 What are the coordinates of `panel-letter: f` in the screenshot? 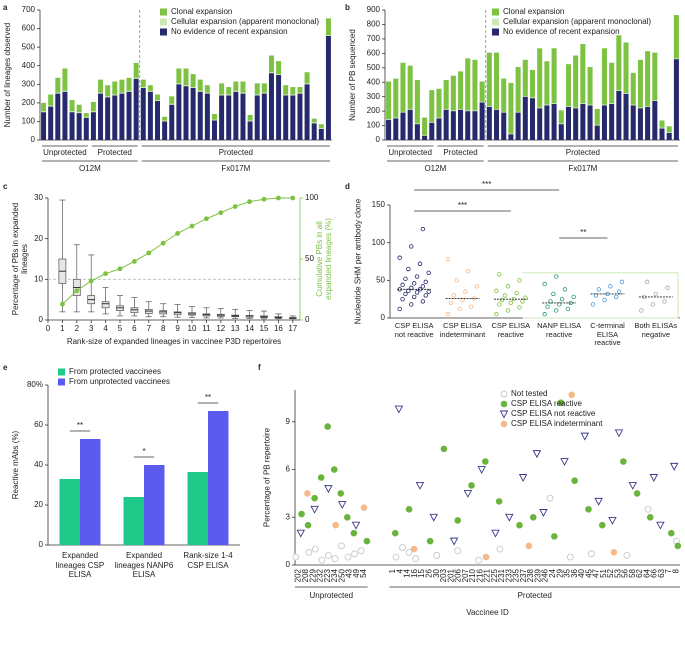 It's located at (259, 367).